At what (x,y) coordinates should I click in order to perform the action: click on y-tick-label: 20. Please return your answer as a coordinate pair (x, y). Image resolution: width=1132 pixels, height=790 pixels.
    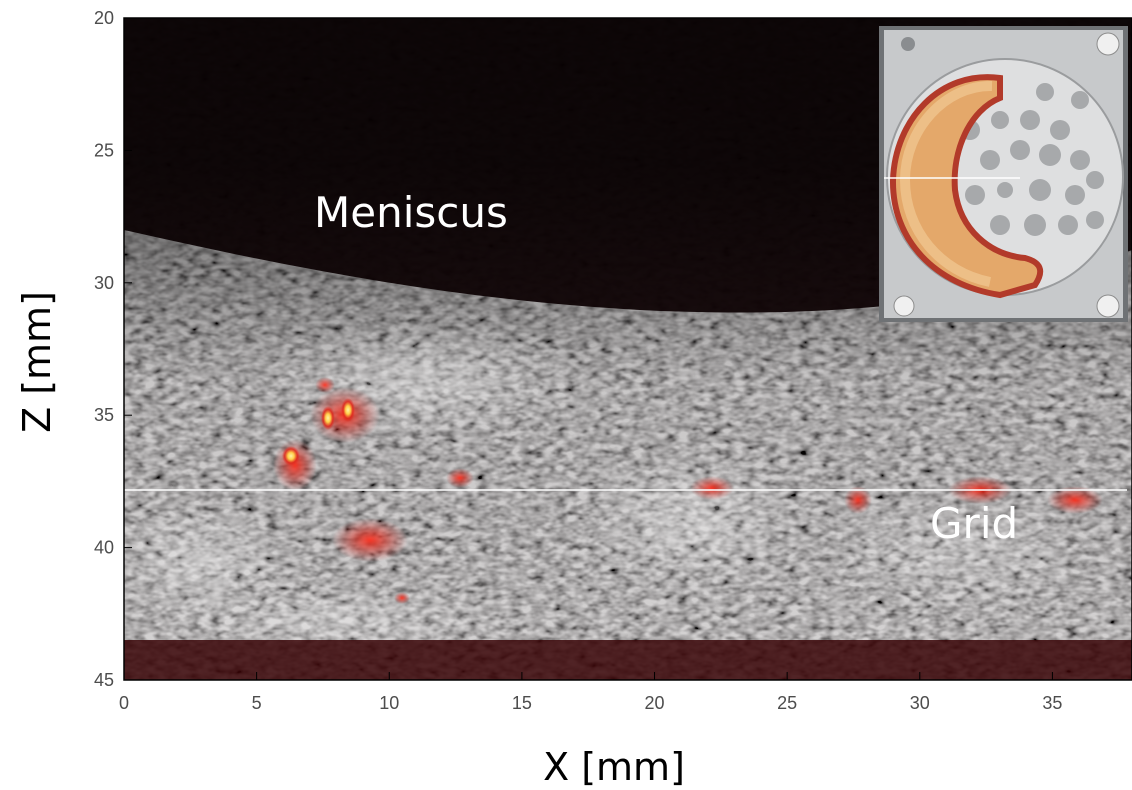
    Looking at the image, I should click on (104, 18).